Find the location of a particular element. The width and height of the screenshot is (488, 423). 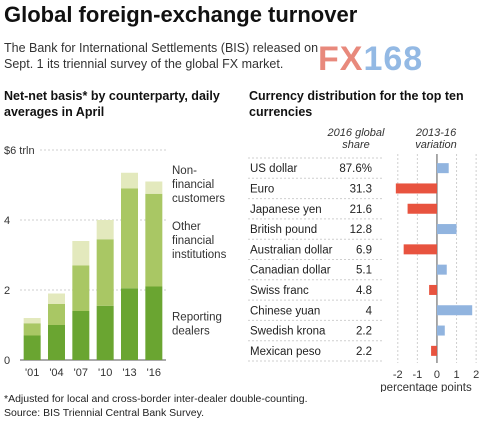

y-tick-label: $6 trln is located at coordinates (19, 151).